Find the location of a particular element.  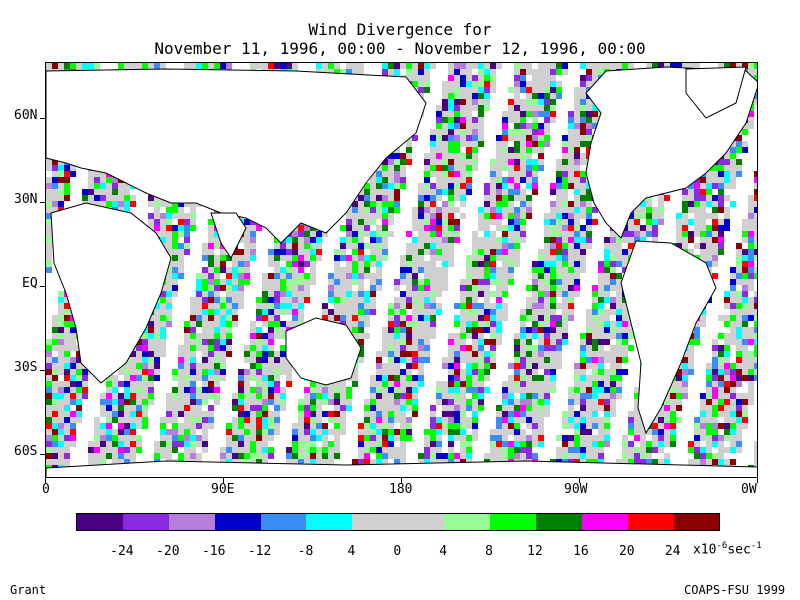

legend-tick-label: 0 is located at coordinates (397, 551).